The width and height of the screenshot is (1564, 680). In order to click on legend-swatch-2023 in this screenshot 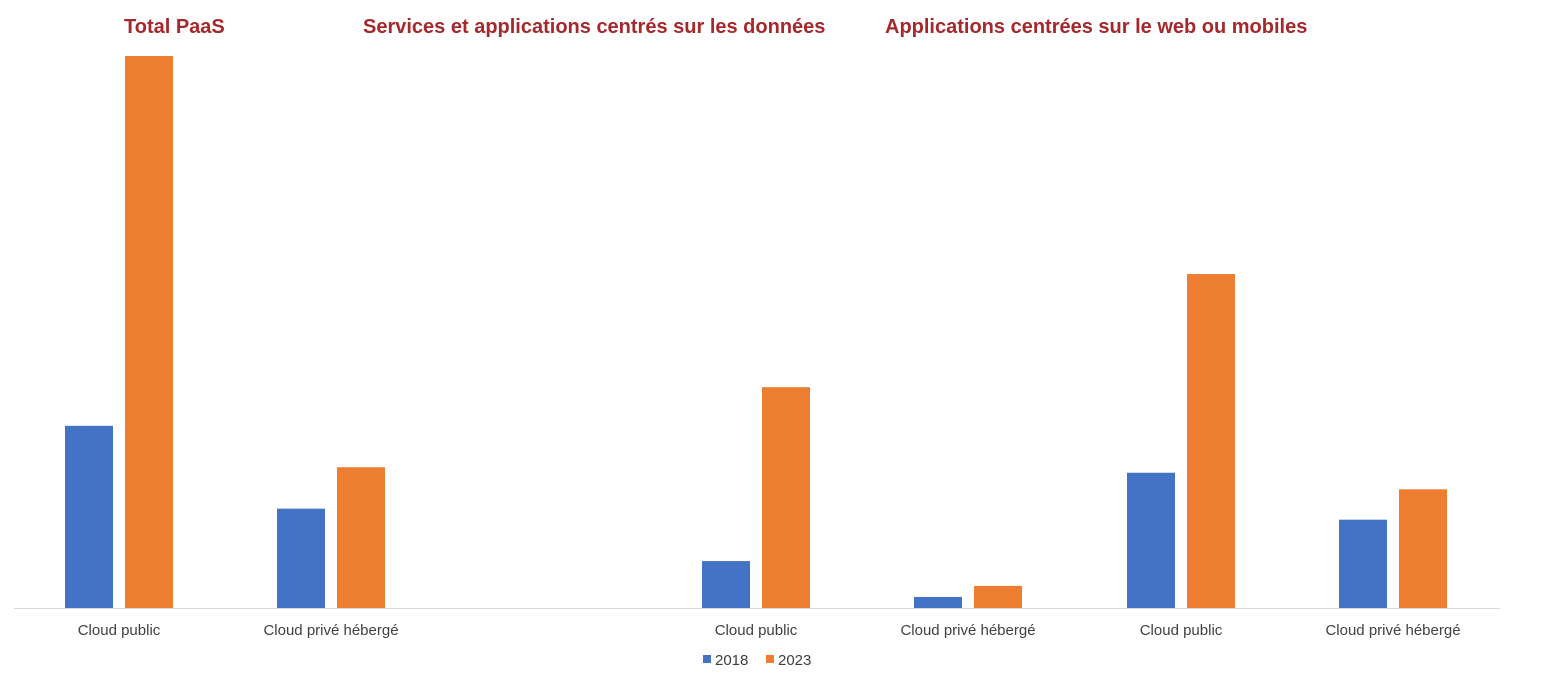, I will do `click(770, 659)`.